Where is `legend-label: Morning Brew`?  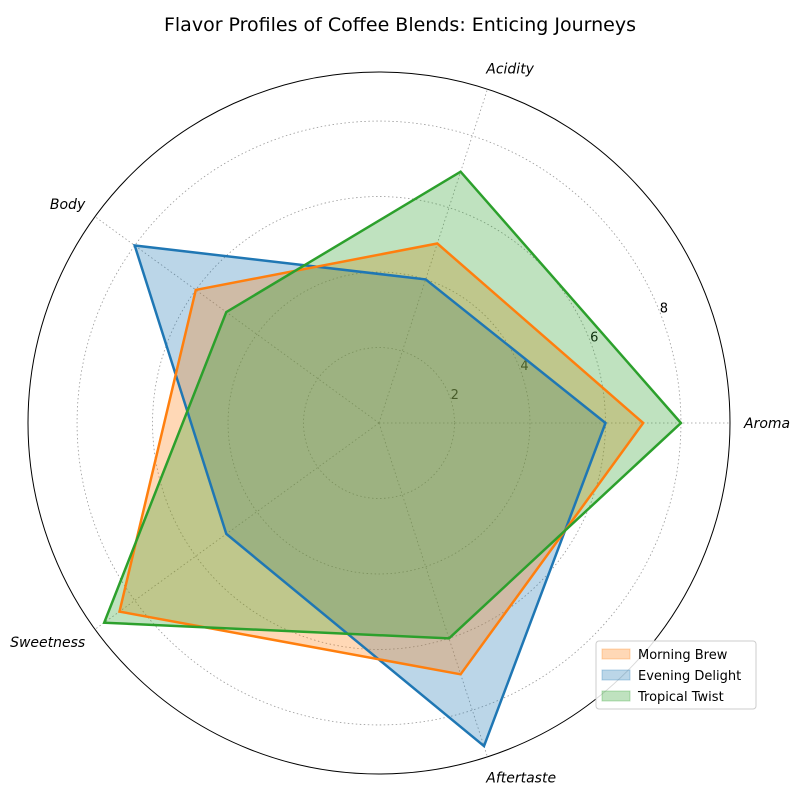
legend-label: Morning Brew is located at coordinates (683, 655).